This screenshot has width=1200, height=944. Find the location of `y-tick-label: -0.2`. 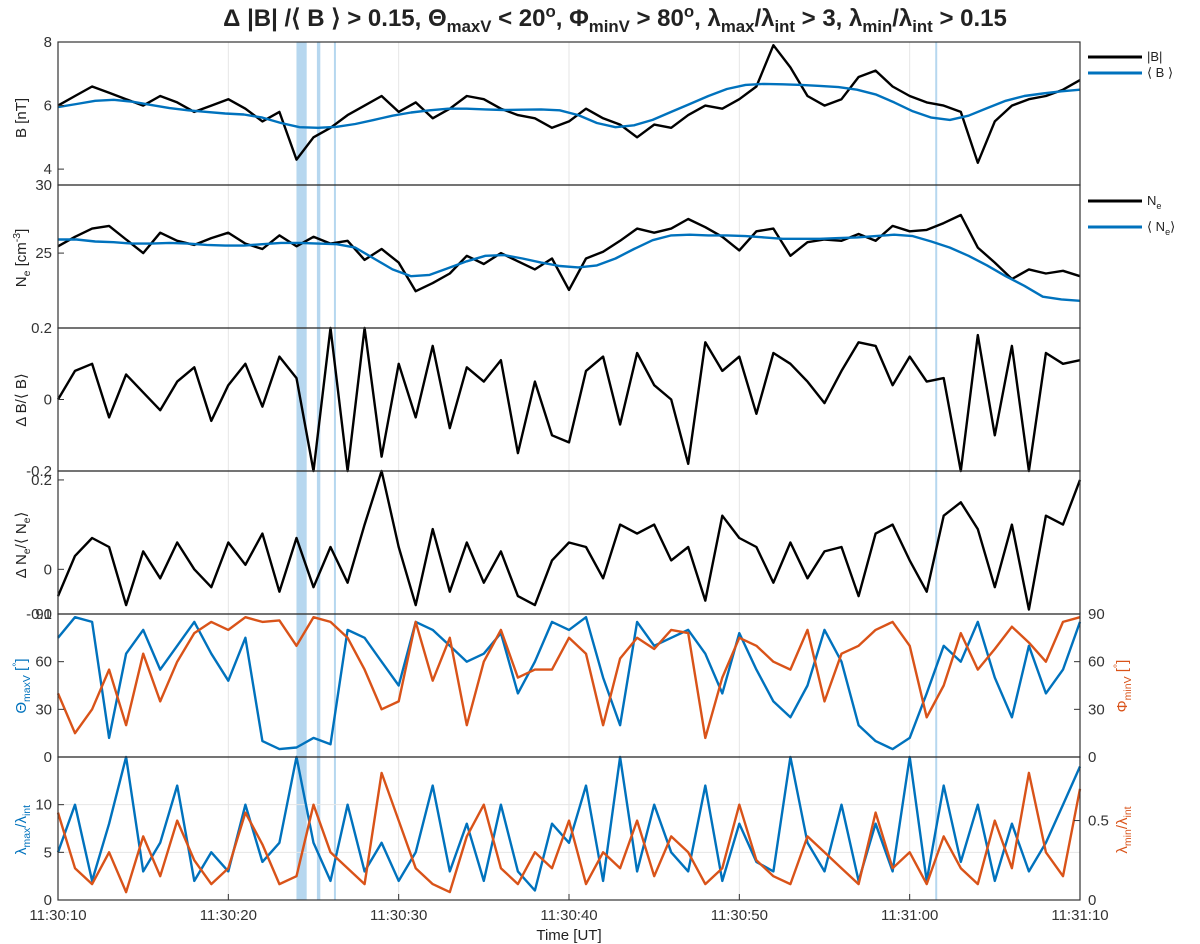

y-tick-label: -0.2 is located at coordinates (39, 471).